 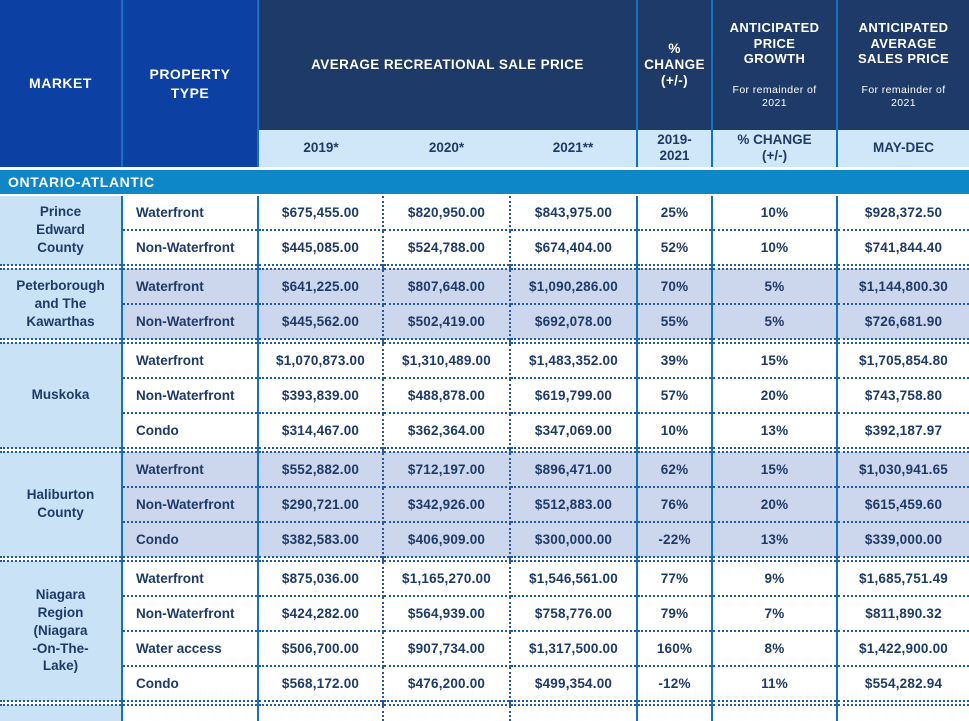 What do you see at coordinates (484, 181) in the screenshot?
I see `section-header-row: ONTARIO-ATLANTIC` at bounding box center [484, 181].